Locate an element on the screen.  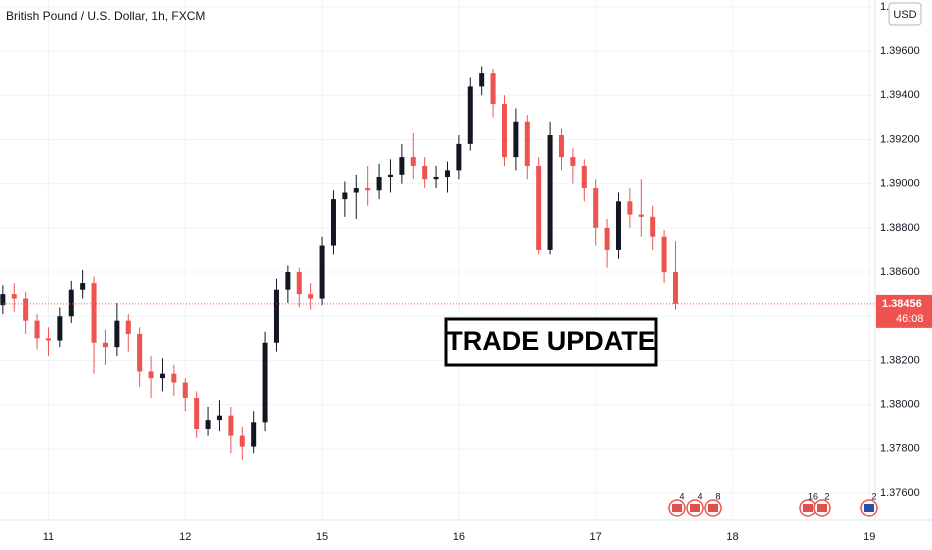
countdown: 46:08 is located at coordinates (910, 319).